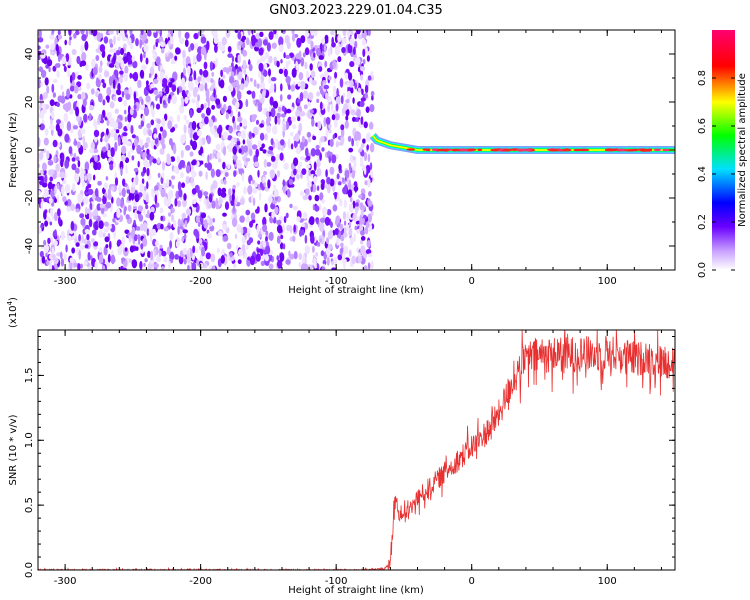  What do you see at coordinates (356, 10) in the screenshot?
I see `figure-title: GN03.2023.229.01.04.C35` at bounding box center [356, 10].